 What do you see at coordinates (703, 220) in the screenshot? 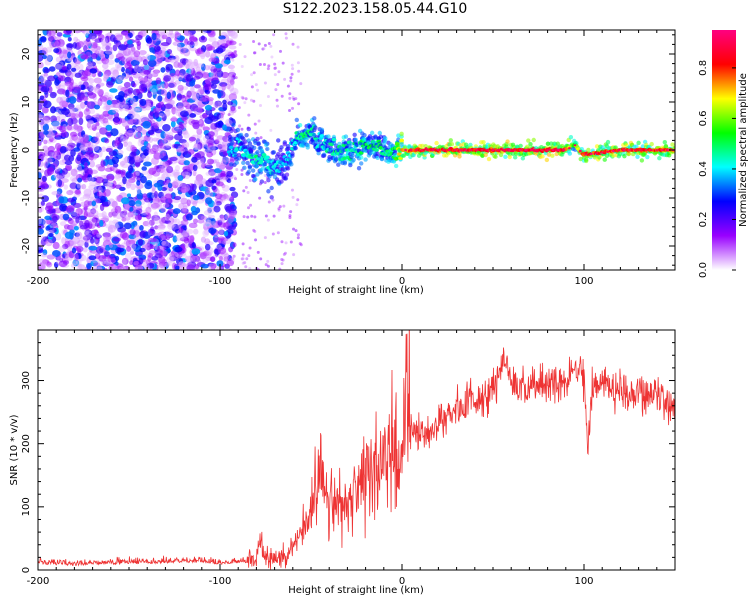
I see `colorbar-tick-label: 0.2` at bounding box center [703, 220].